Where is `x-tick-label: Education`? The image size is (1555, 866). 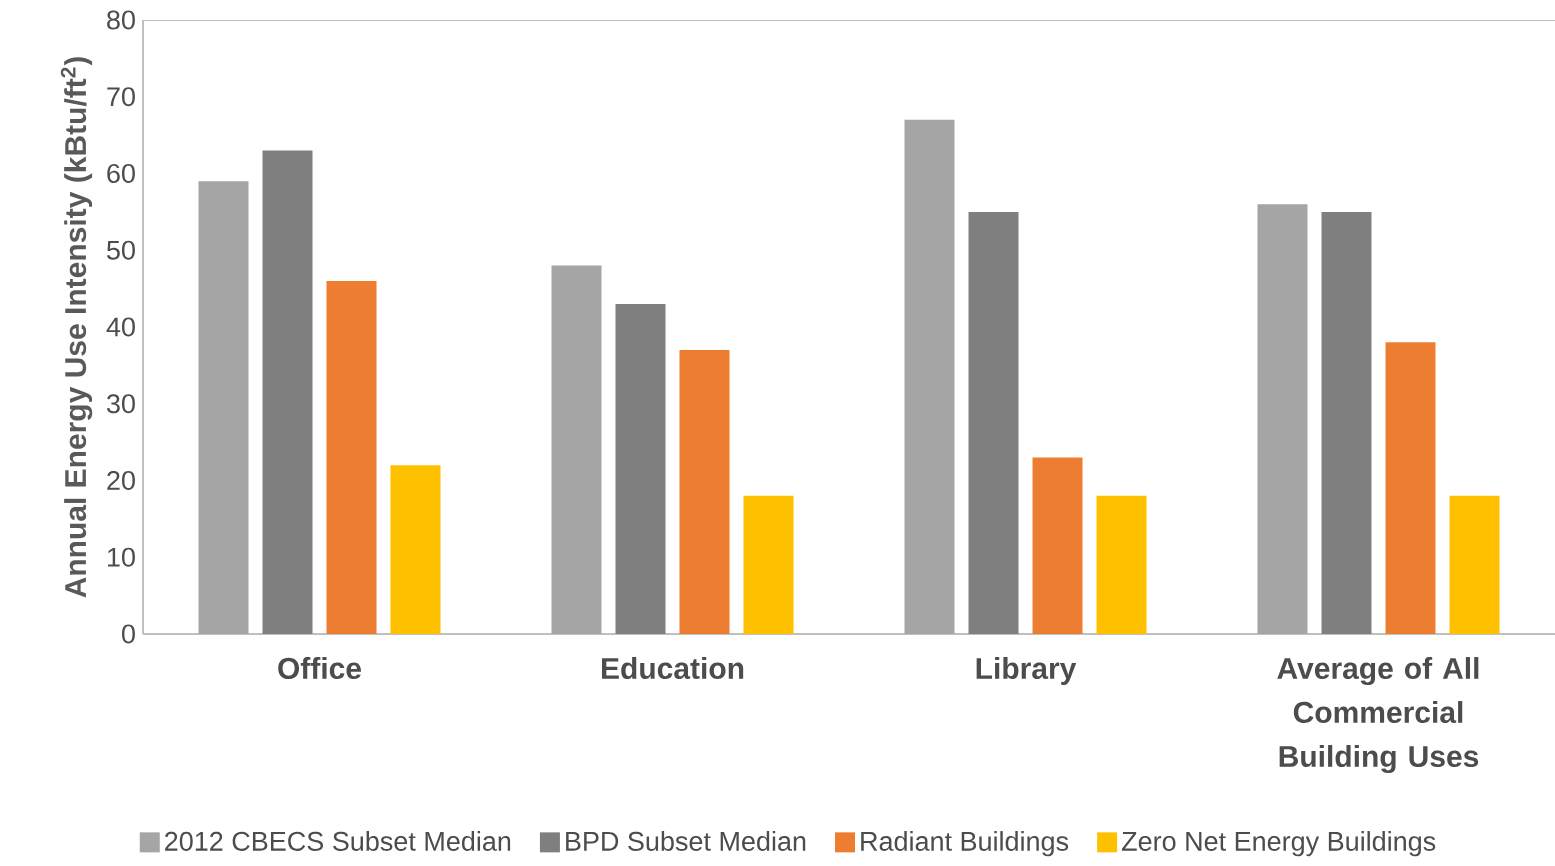
x-tick-label: Education is located at coordinates (673, 668).